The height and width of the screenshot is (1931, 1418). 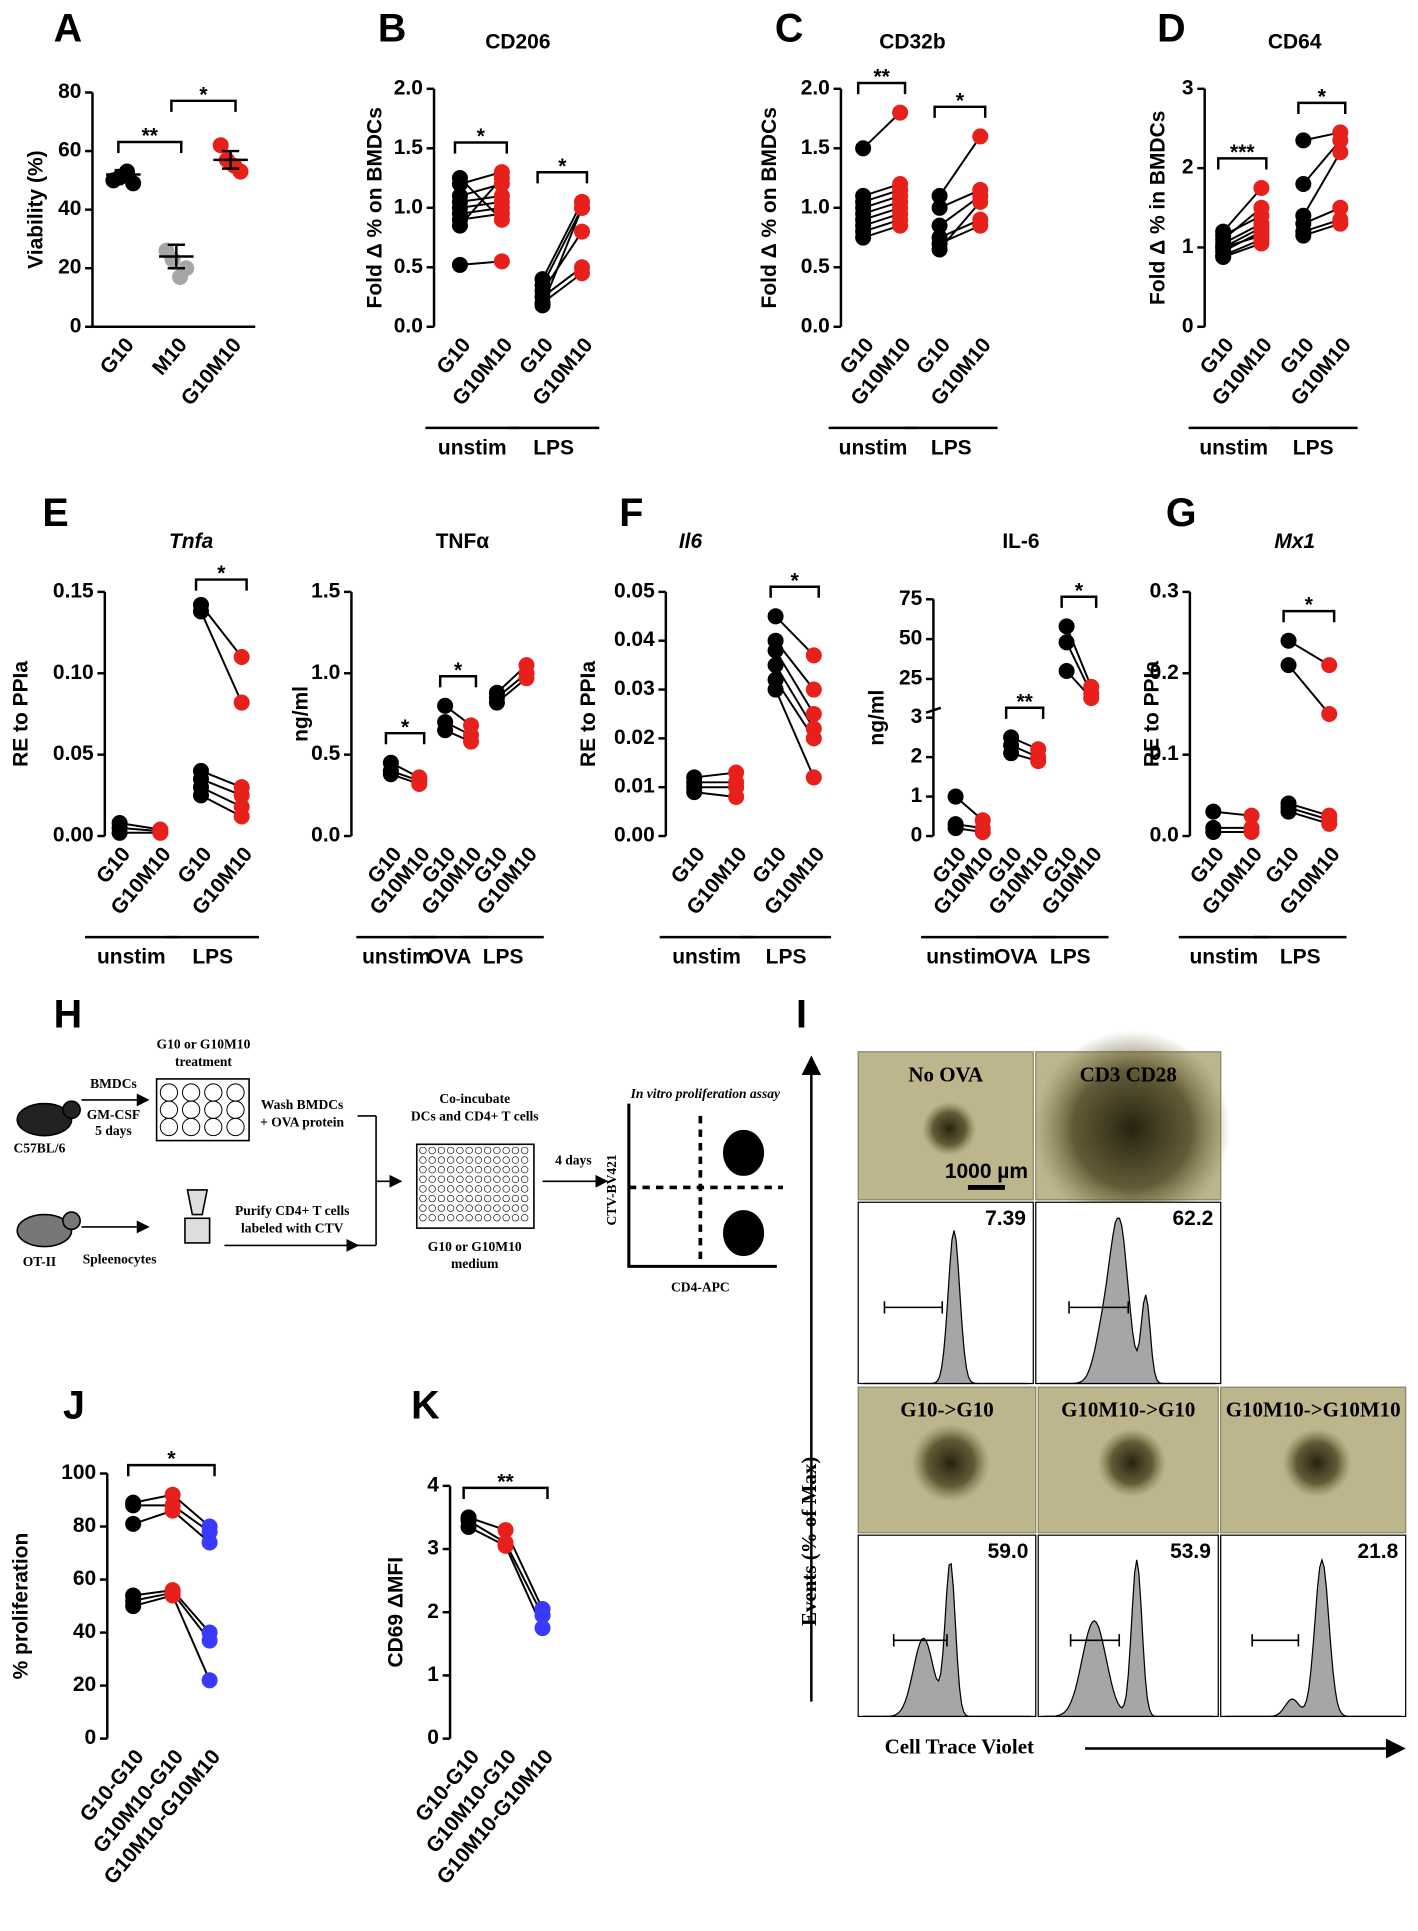 I want to click on spheroid, so click(x=950, y=1463).